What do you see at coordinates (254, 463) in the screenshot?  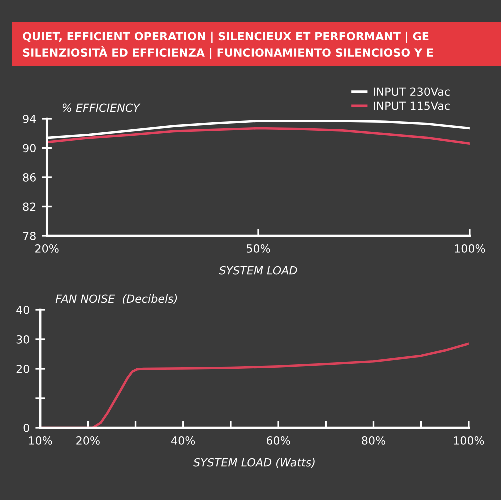 I see `x-axis-title: SYSTEM LOAD (Watts)` at bounding box center [254, 463].